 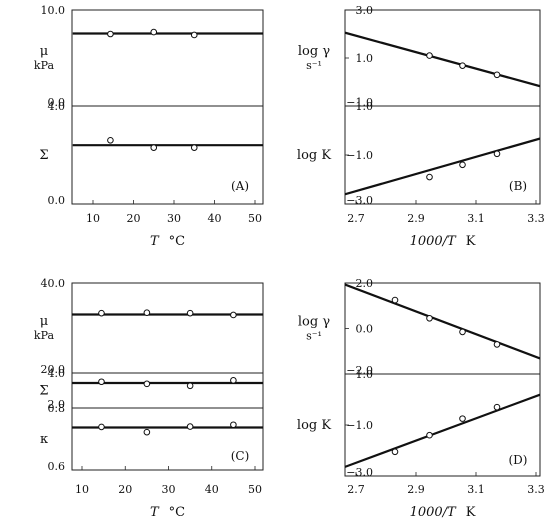 I want to click on panel-tag: (D), so click(x=518, y=460).